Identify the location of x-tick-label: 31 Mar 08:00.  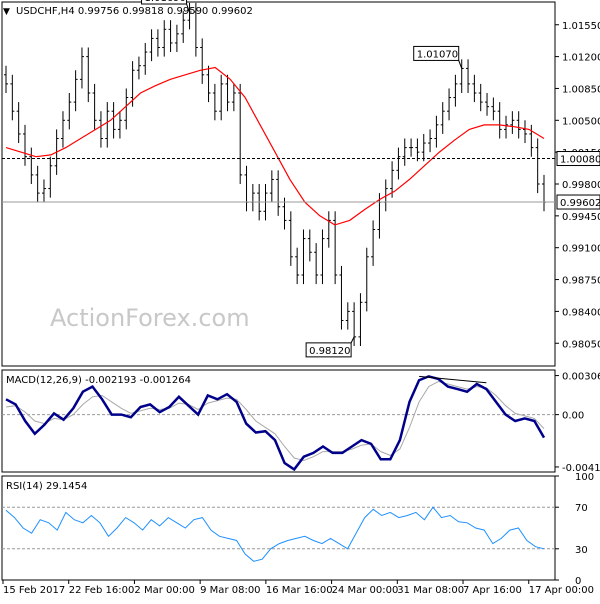
(430, 590).